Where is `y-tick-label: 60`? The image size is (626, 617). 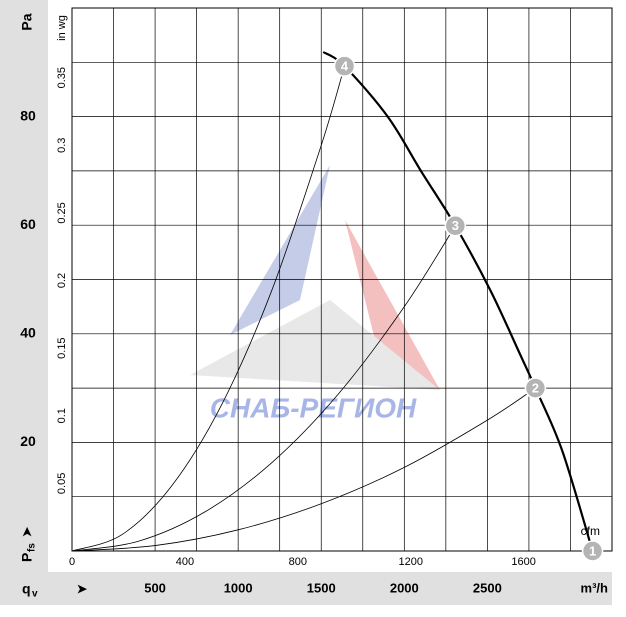 y-tick-label: 60 is located at coordinates (28, 224).